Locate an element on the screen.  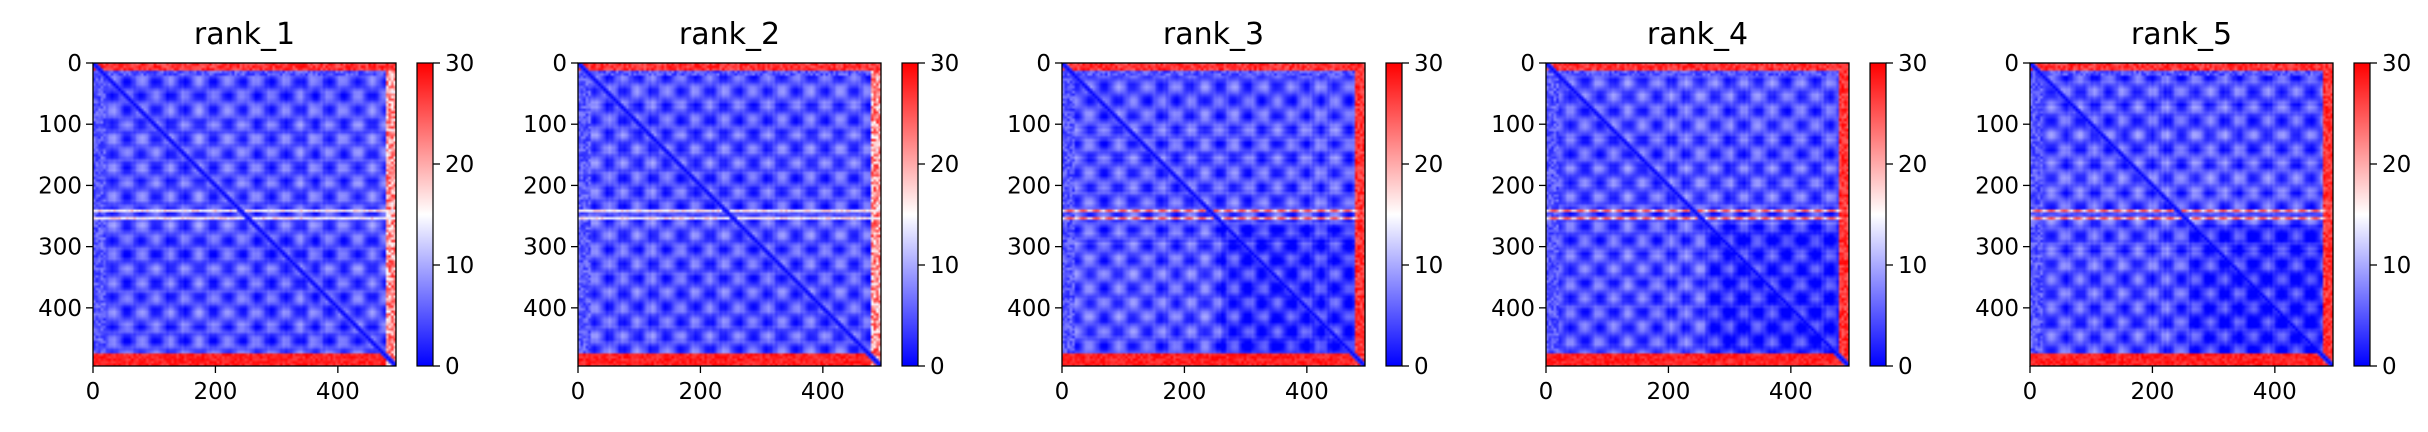
panel-title: rank_2 is located at coordinates (729, 34).